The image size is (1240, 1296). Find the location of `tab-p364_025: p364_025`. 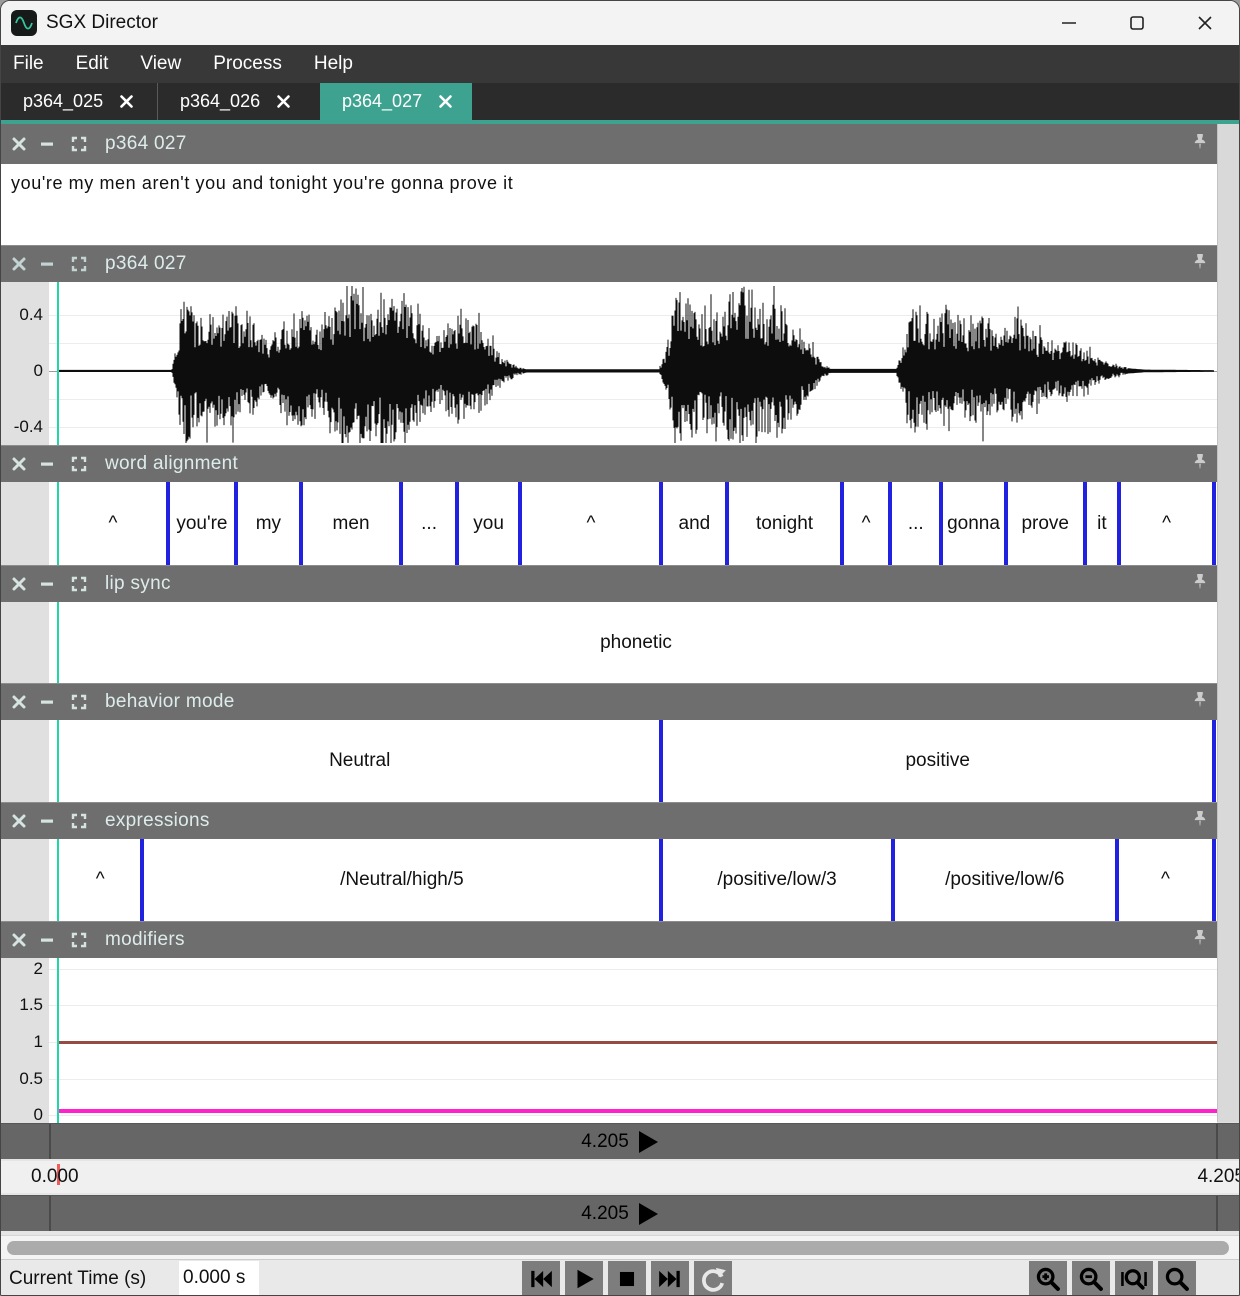

tab-p364_025: p364_025 is located at coordinates (79, 101).